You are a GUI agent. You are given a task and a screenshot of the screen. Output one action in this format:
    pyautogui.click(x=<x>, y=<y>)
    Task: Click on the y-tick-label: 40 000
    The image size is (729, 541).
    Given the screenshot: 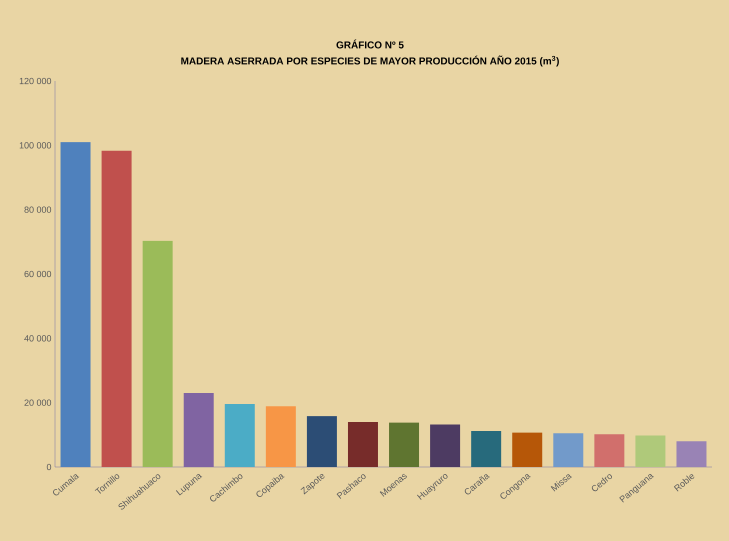 What is the action you would take?
    pyautogui.click(x=38, y=338)
    